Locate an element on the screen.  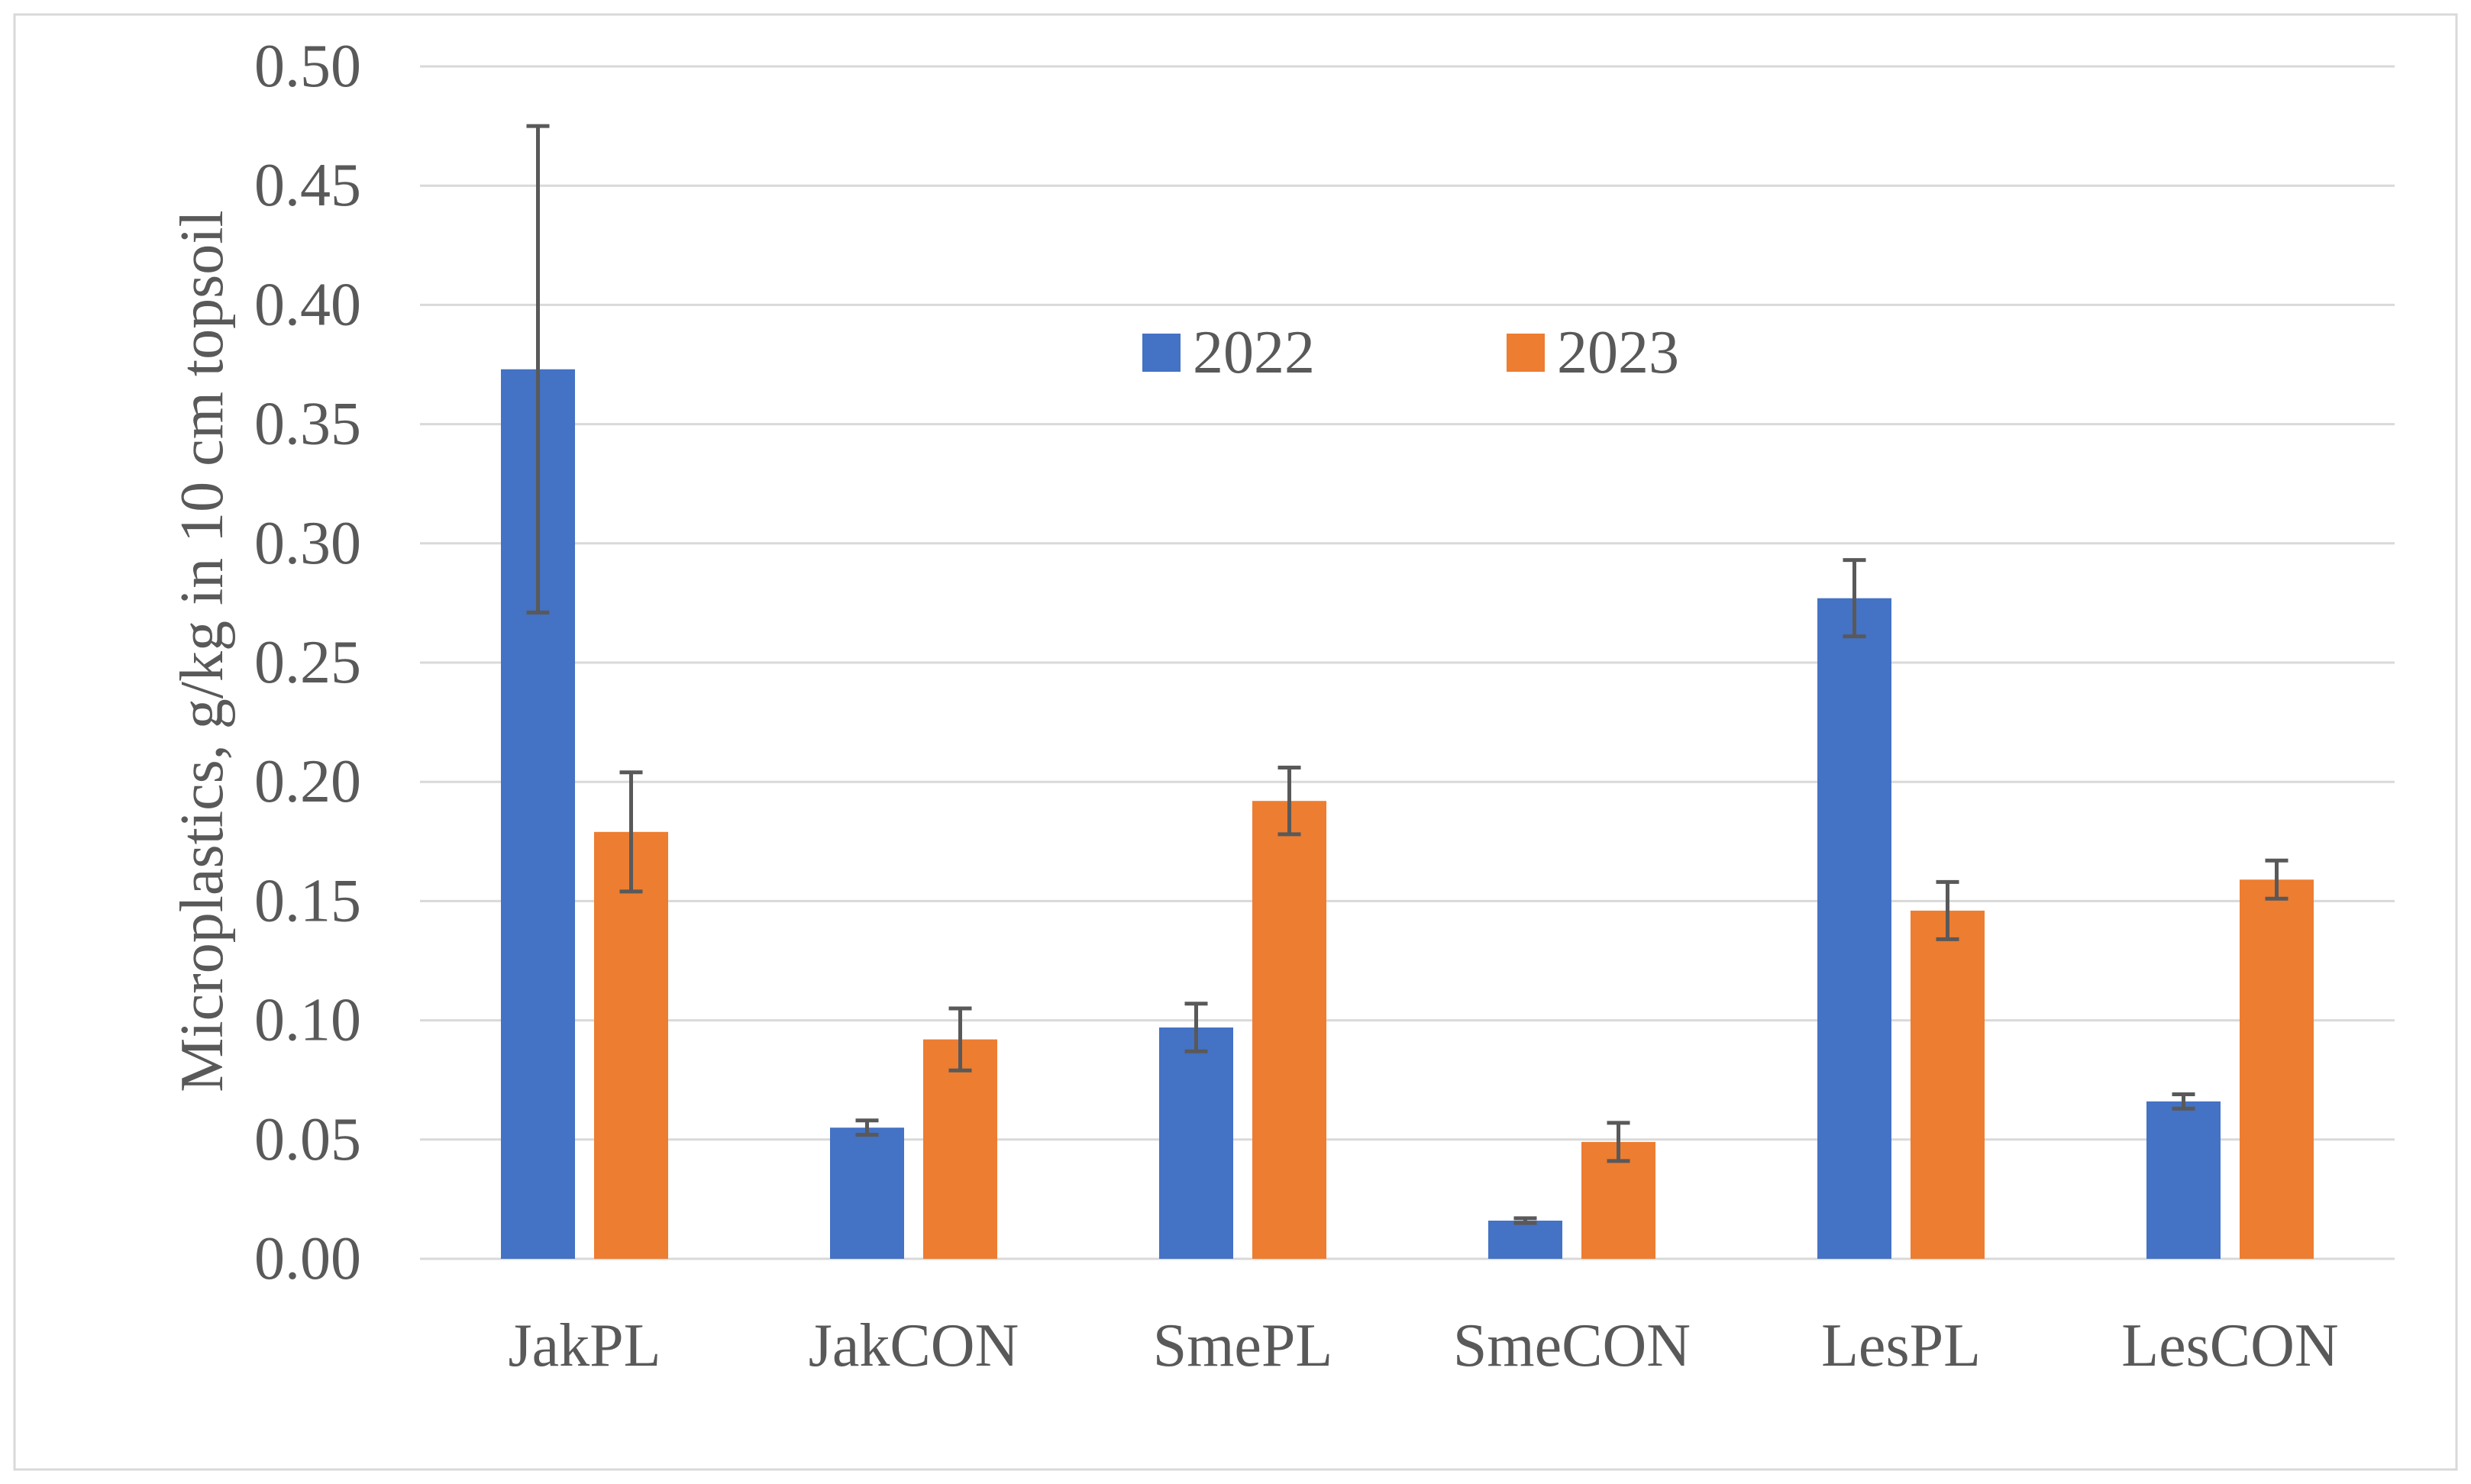
legend-item-2023: 2023 is located at coordinates (1593, 352).